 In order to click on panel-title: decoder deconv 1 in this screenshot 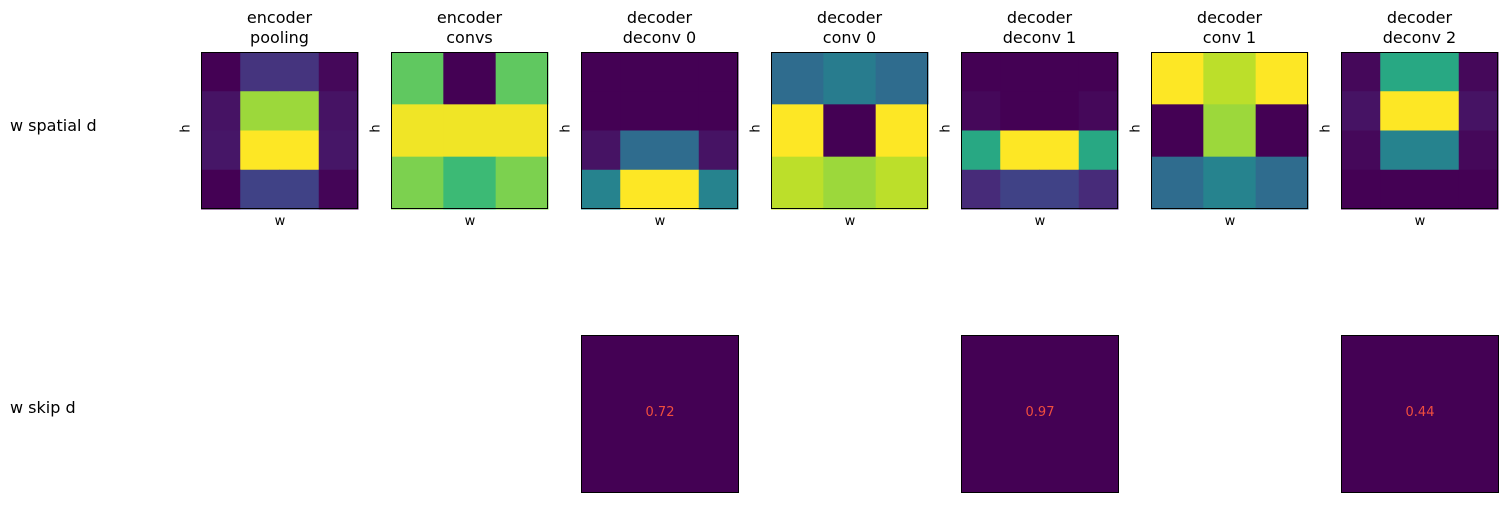, I will do `click(1040, 28)`.